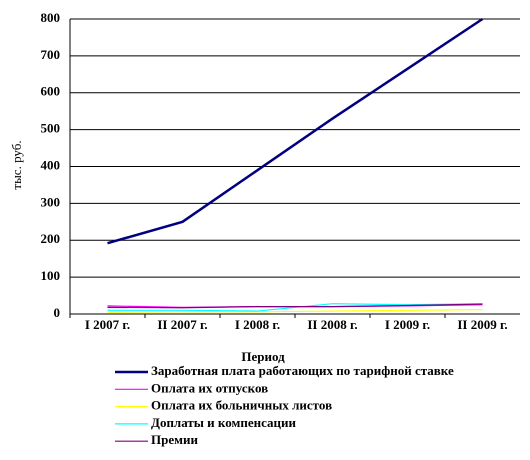 This screenshot has width=530, height=460. What do you see at coordinates (407, 324) in the screenshot?
I see `x-tick-label: I 2009 г.` at bounding box center [407, 324].